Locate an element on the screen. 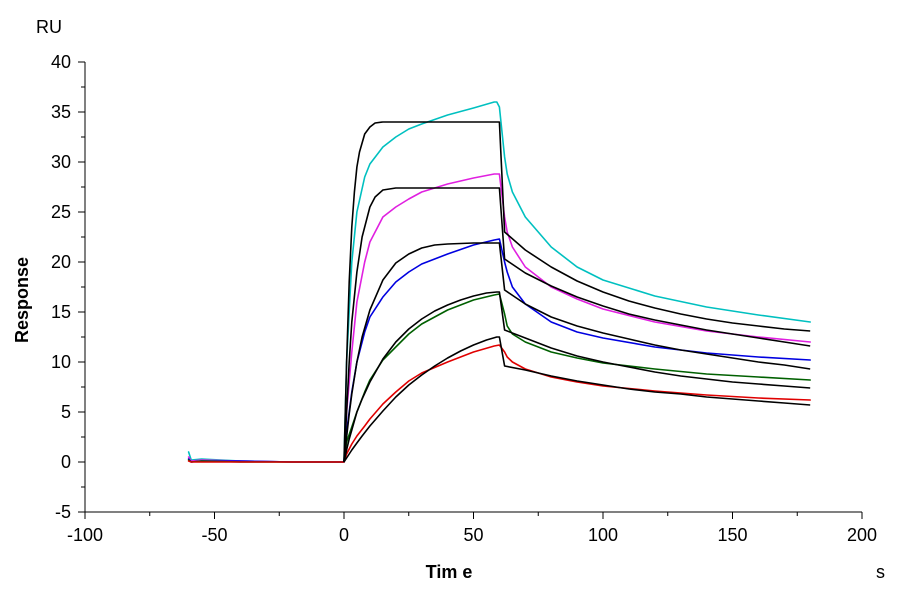 The height and width of the screenshot is (600, 900). y-tick-label: 15 is located at coordinates (61, 312).